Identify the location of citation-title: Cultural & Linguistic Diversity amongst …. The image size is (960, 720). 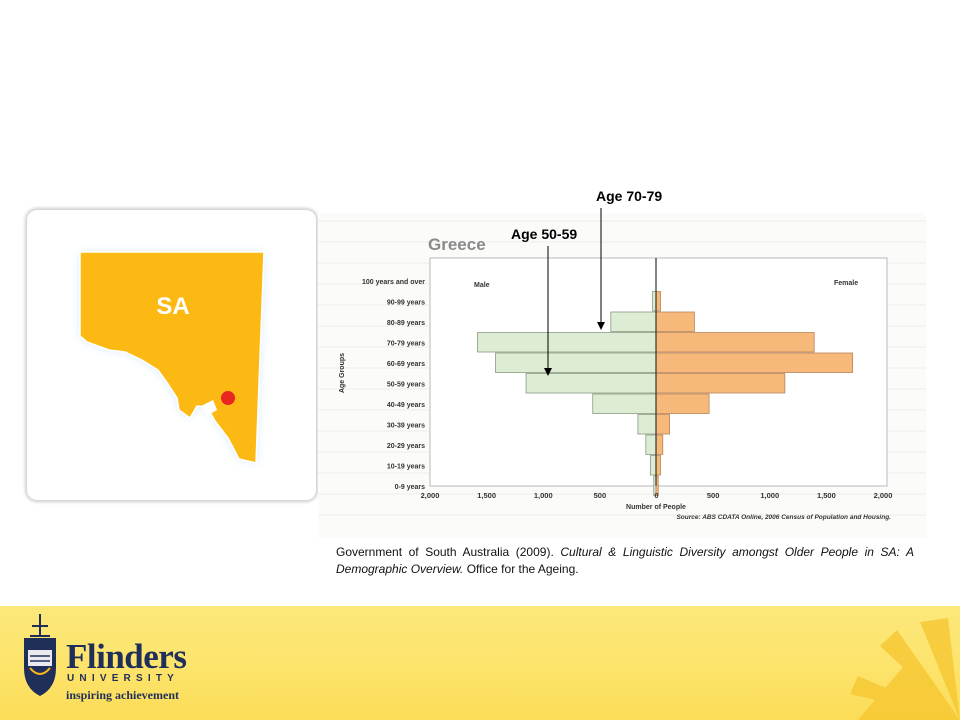
(625, 560).